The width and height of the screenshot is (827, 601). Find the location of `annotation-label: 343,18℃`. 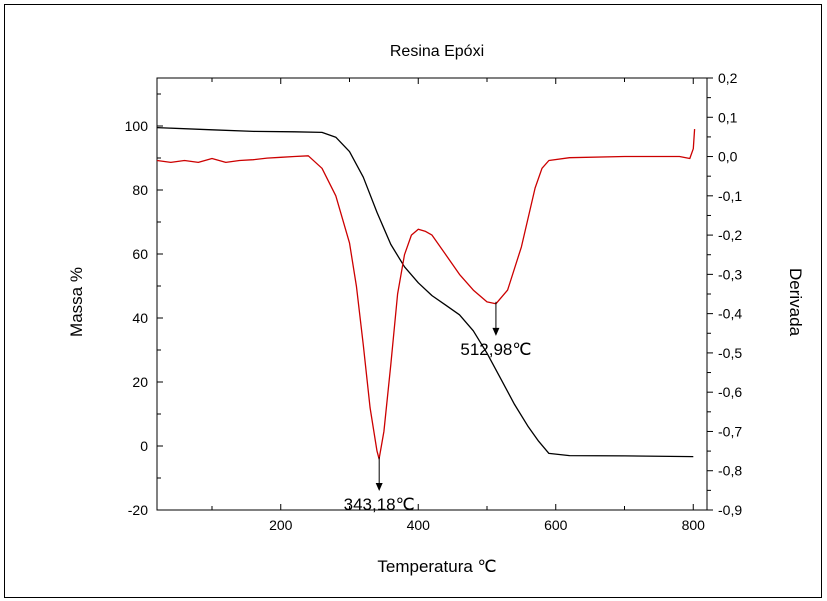

annotation-label: 343,18℃ is located at coordinates (379, 504).